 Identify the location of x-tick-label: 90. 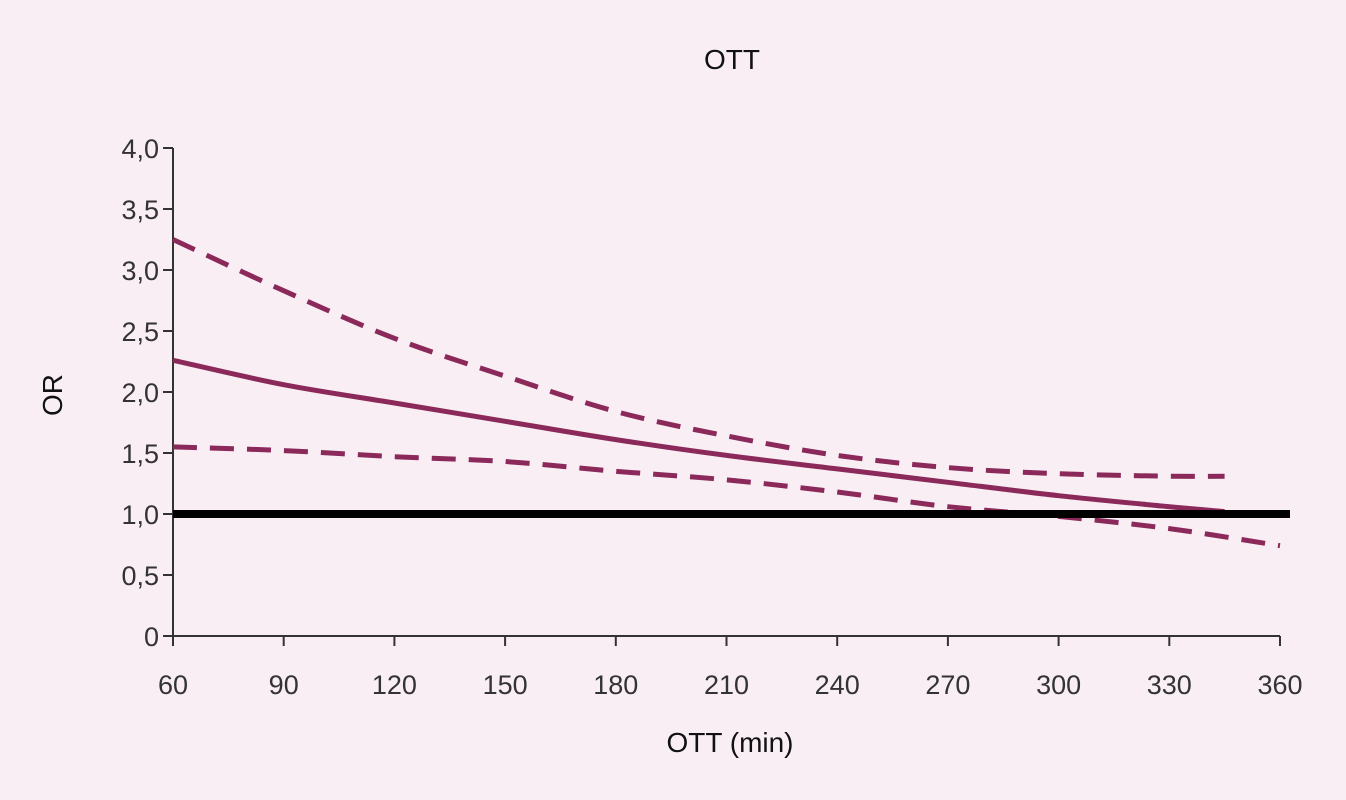
(284, 685).